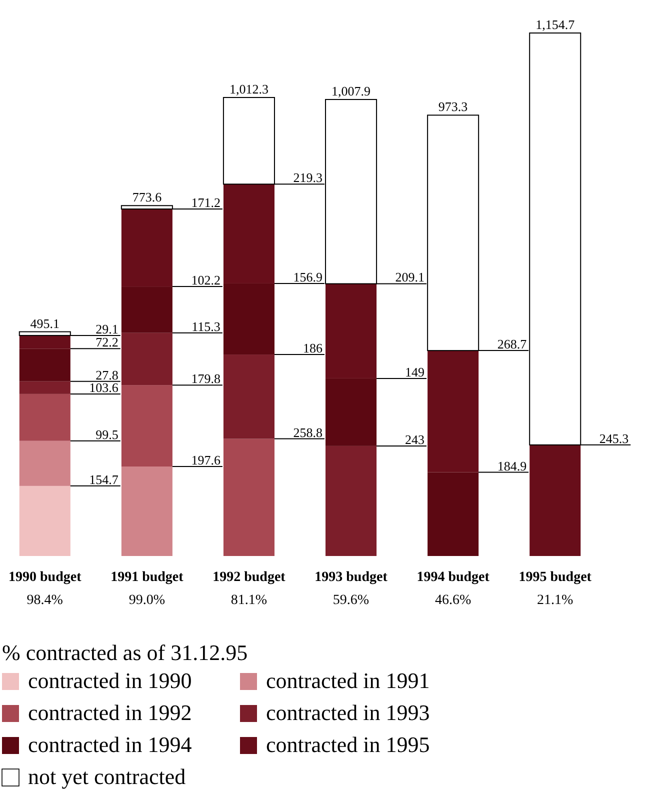 Image resolution: width=651 pixels, height=794 pixels. What do you see at coordinates (205, 378) in the screenshot?
I see `data-label: 179.8` at bounding box center [205, 378].